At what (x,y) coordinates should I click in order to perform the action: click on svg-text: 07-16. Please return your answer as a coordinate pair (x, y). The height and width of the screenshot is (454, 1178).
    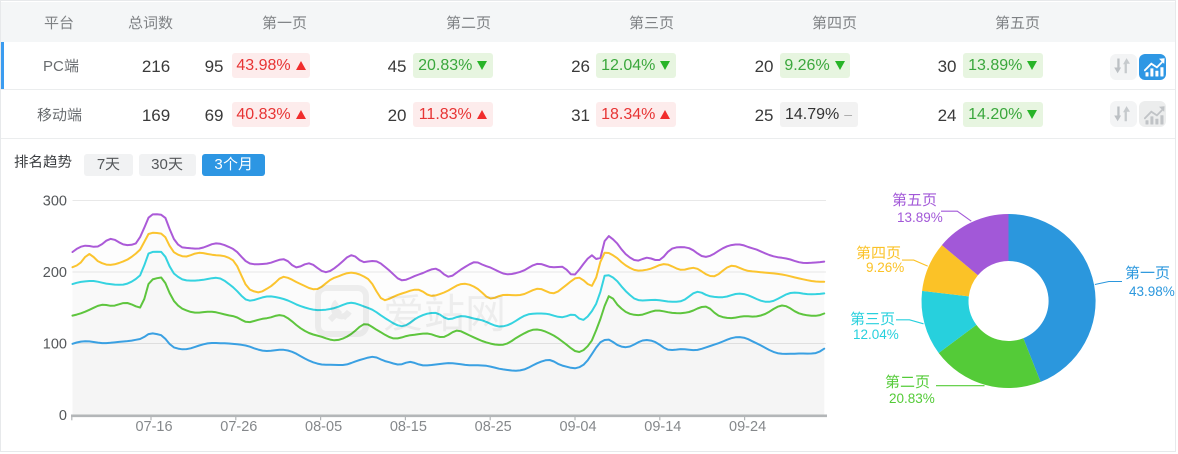
    Looking at the image, I should click on (153, 427).